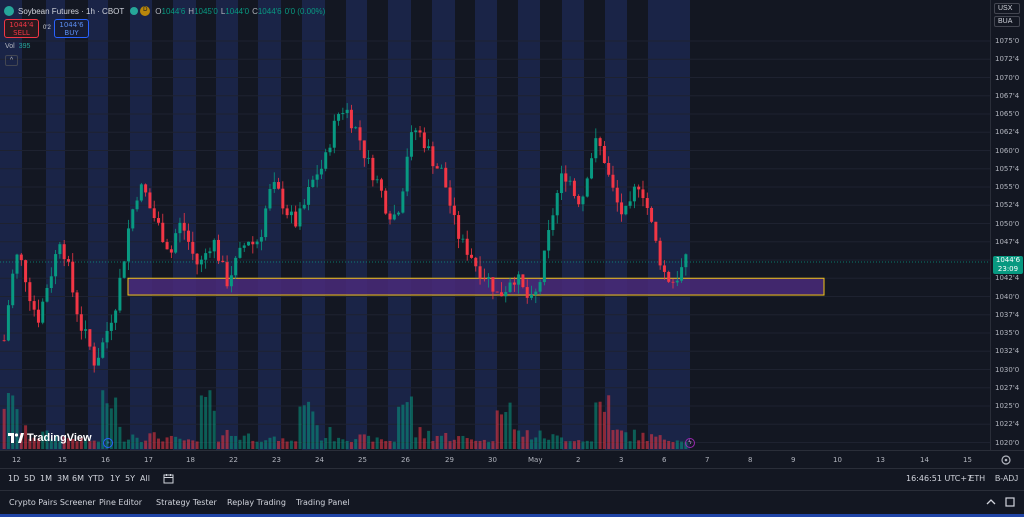 The image size is (1024, 517). What do you see at coordinates (14, 478) in the screenshot?
I see `range-button-1d: 1D` at bounding box center [14, 478].